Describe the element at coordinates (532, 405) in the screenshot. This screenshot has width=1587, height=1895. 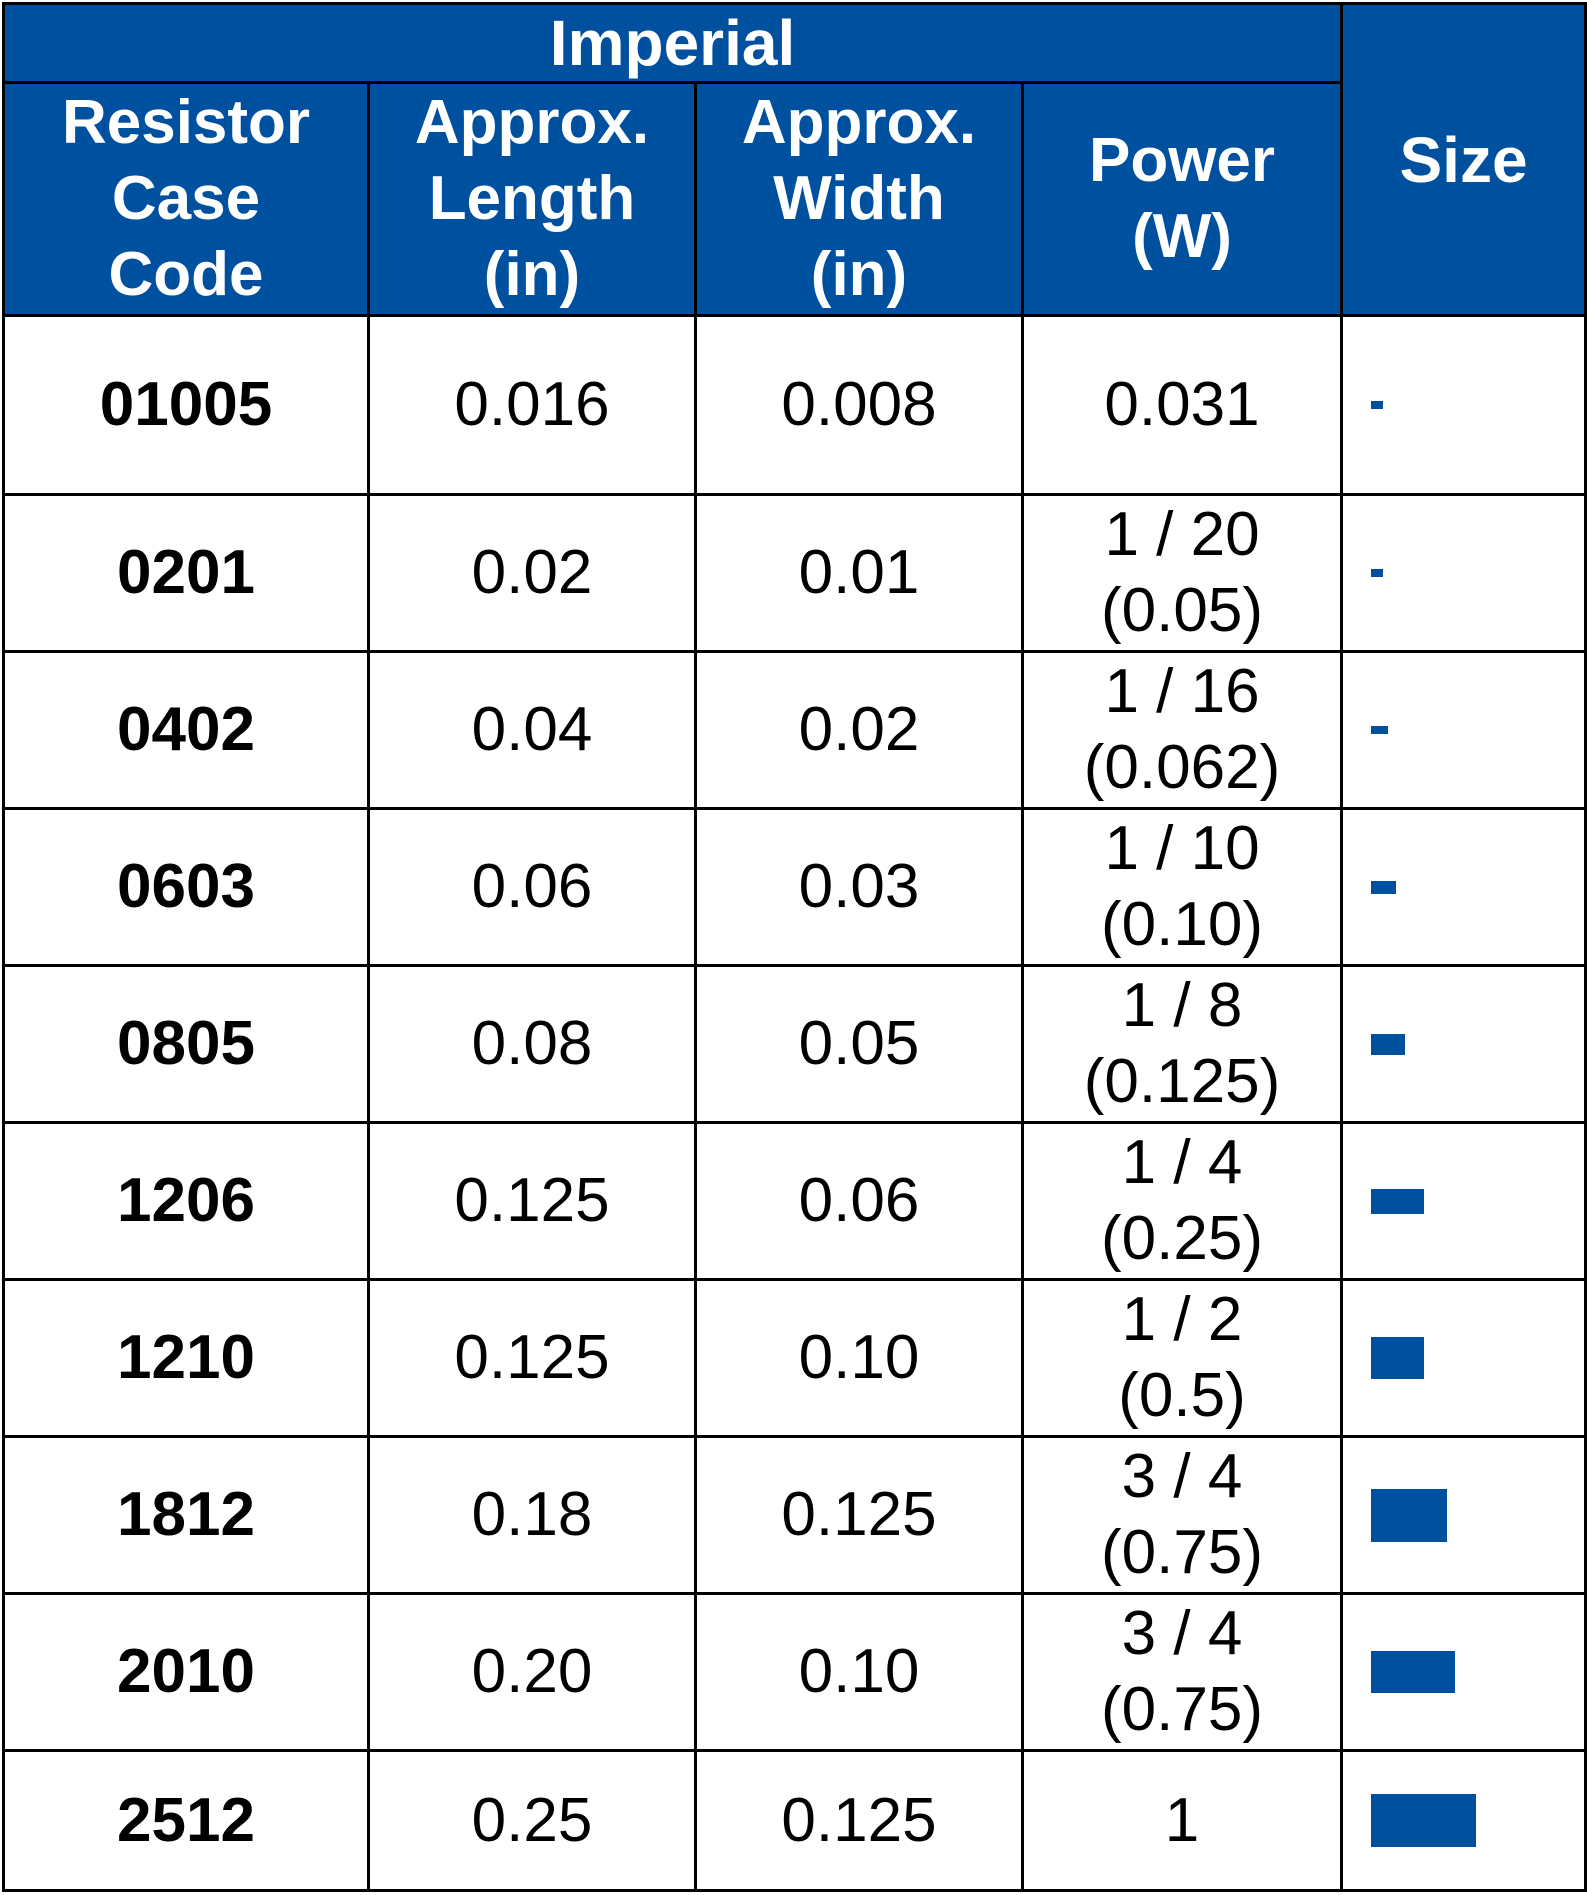
I see `cell-length: 0.016` at that location.